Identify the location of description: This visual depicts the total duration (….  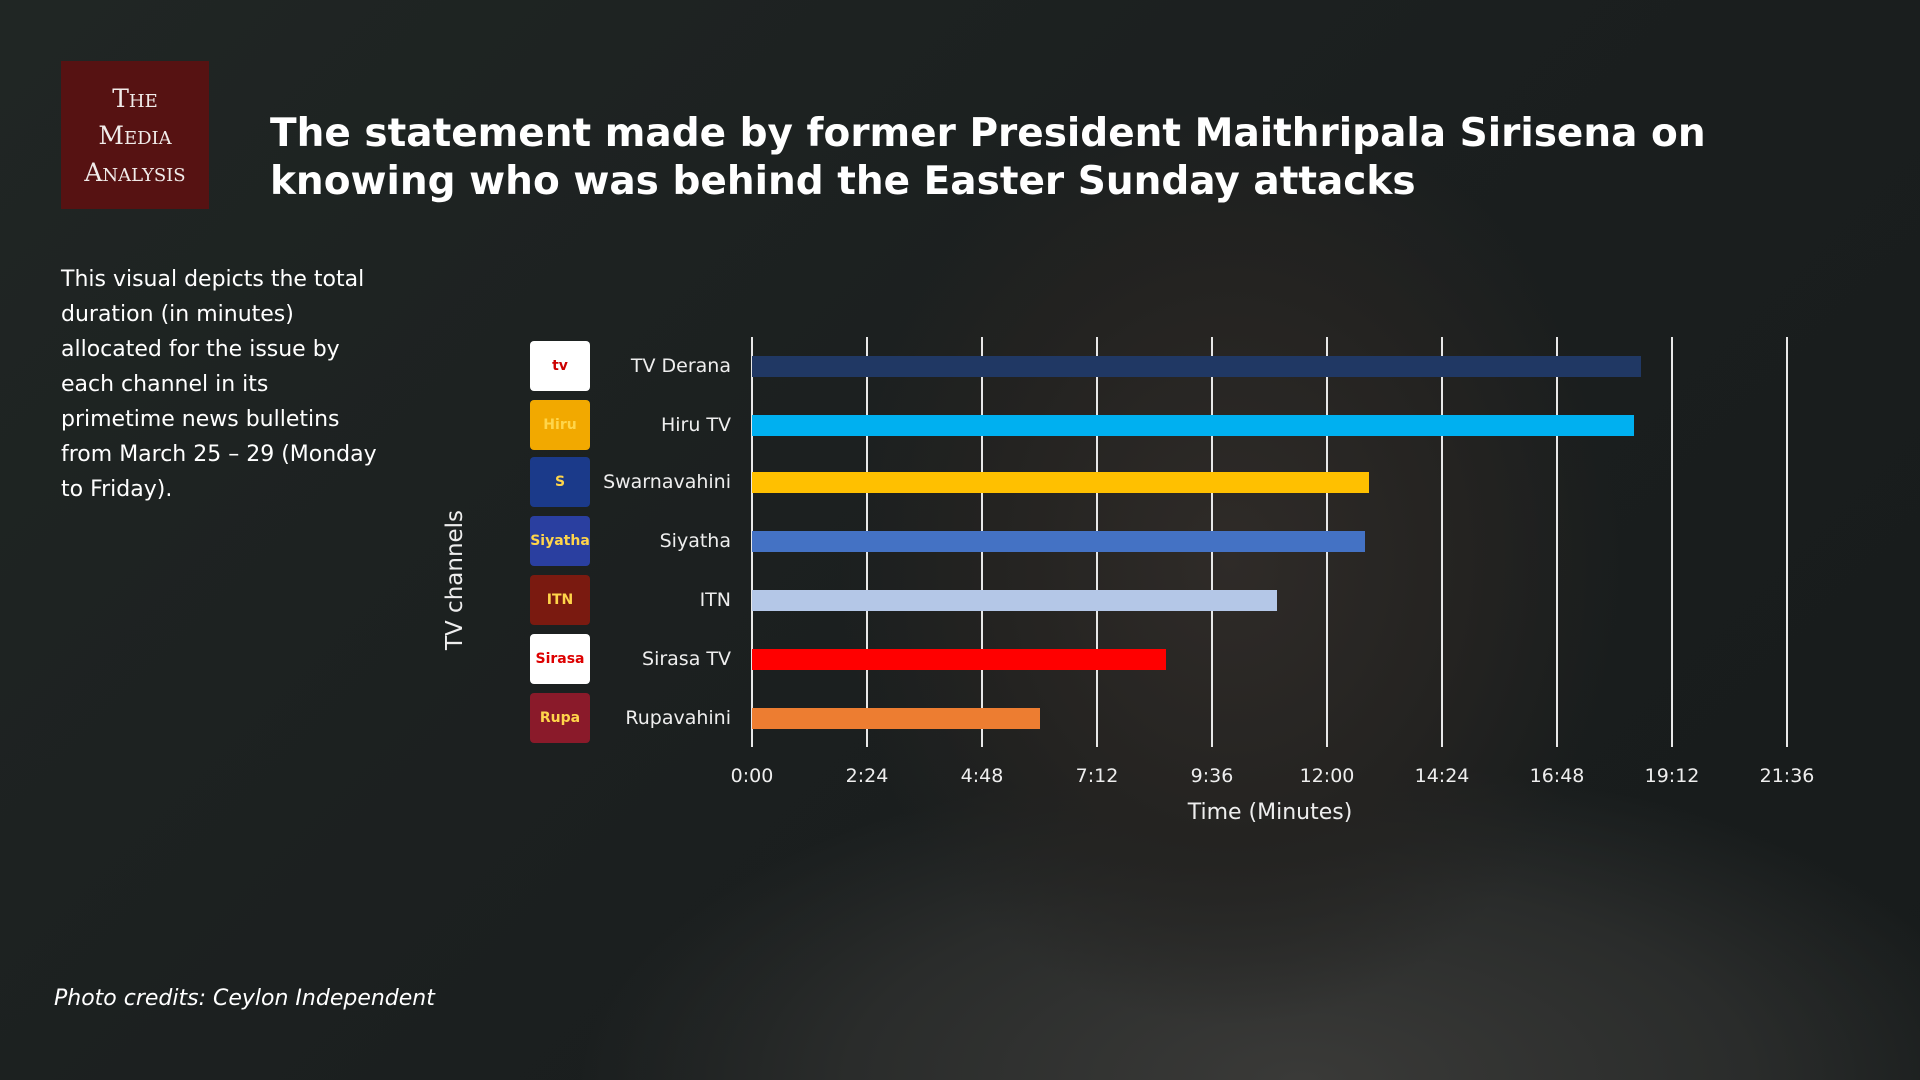
(219, 384).